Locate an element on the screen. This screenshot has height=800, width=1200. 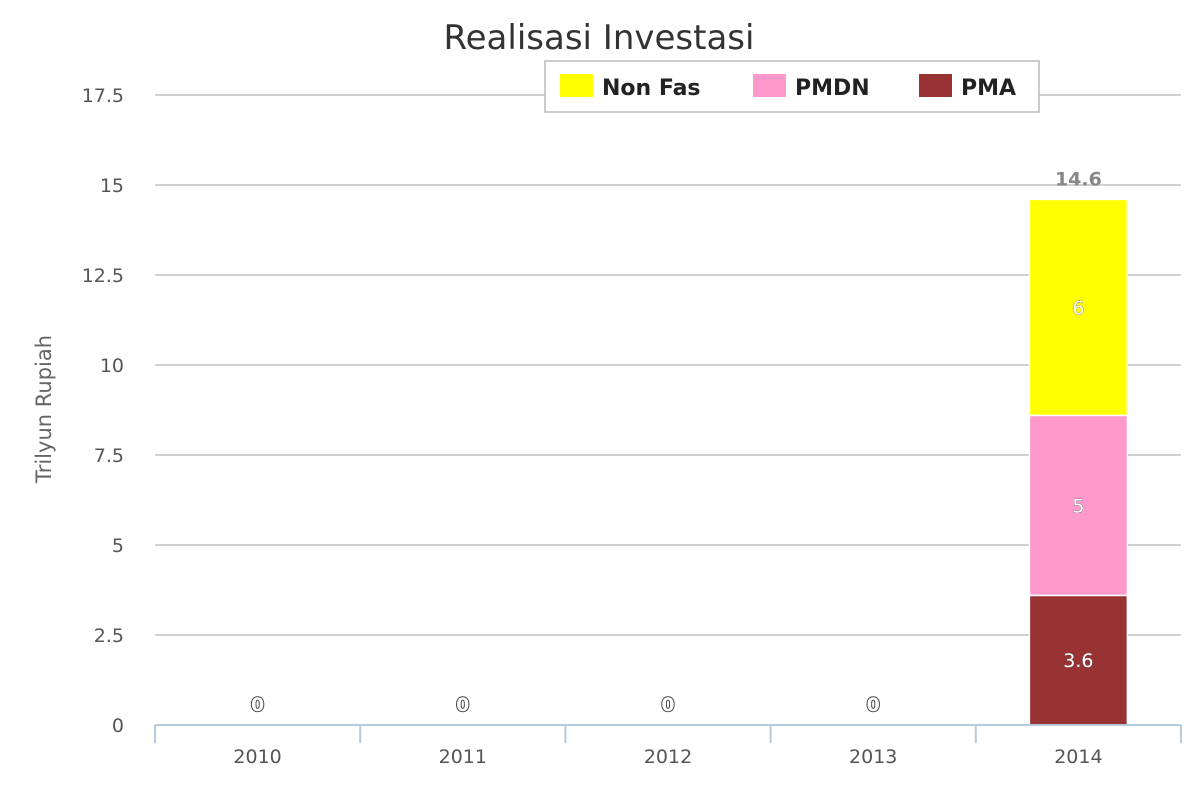
legend-item-pma: PMA is located at coordinates (967, 87).